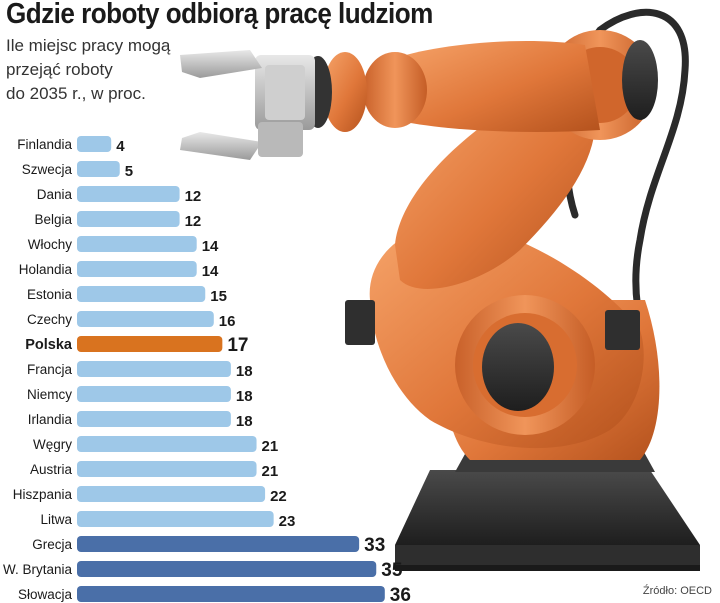  I want to click on value-label: 17, so click(237, 345).